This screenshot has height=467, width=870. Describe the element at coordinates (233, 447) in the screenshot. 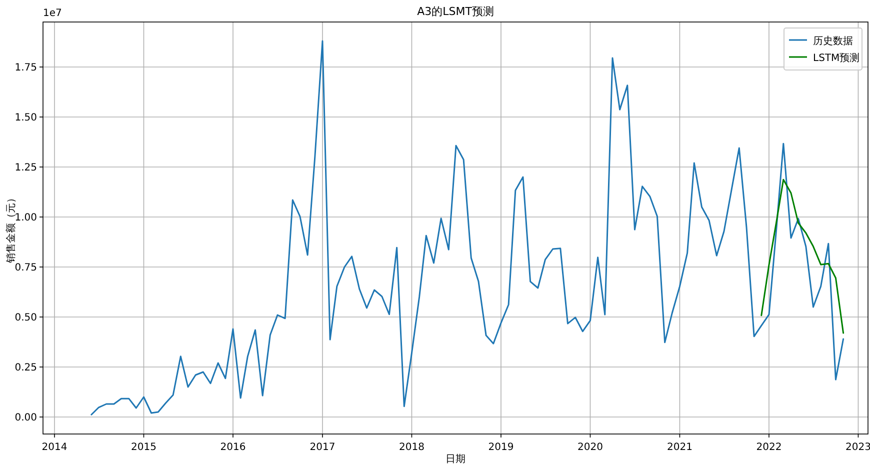

I see `x-tick-label: 2016` at that location.